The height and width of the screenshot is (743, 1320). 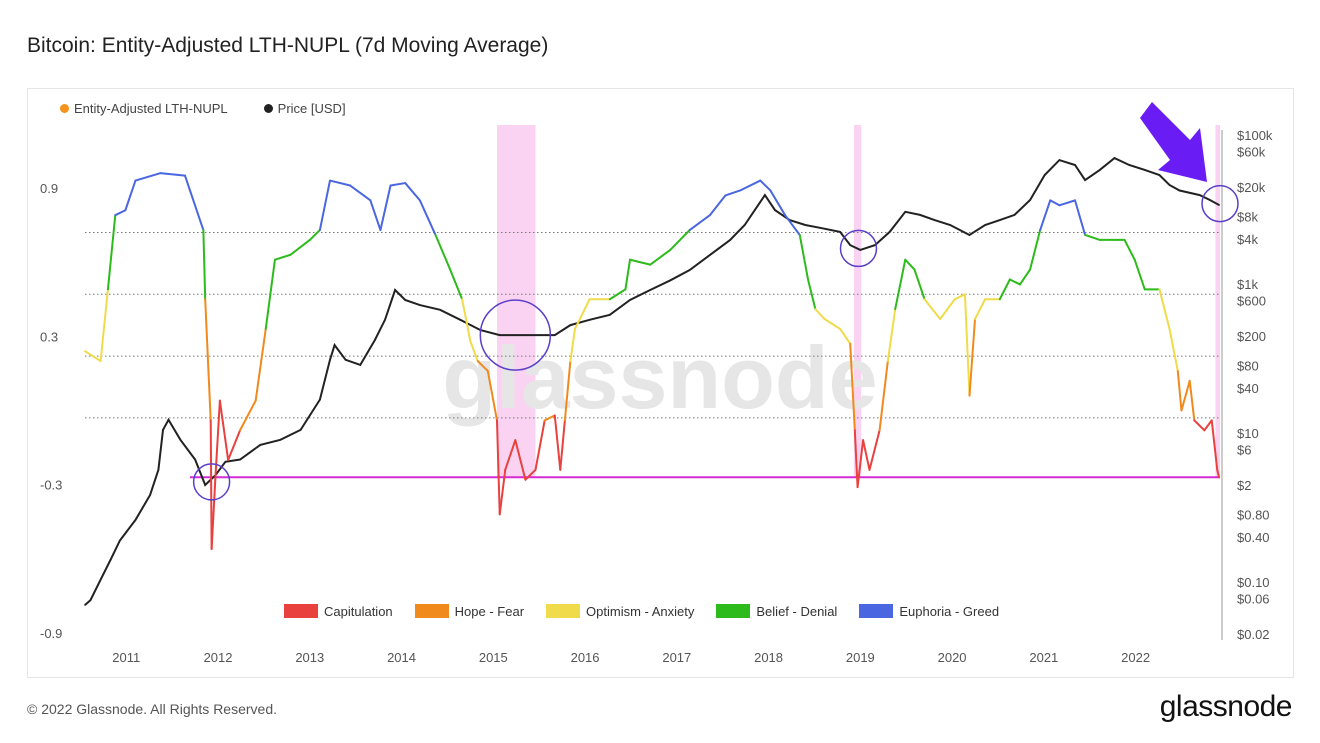 What do you see at coordinates (1253, 582) in the screenshot?
I see `y-right-tick-label: $0.10` at bounding box center [1253, 582].